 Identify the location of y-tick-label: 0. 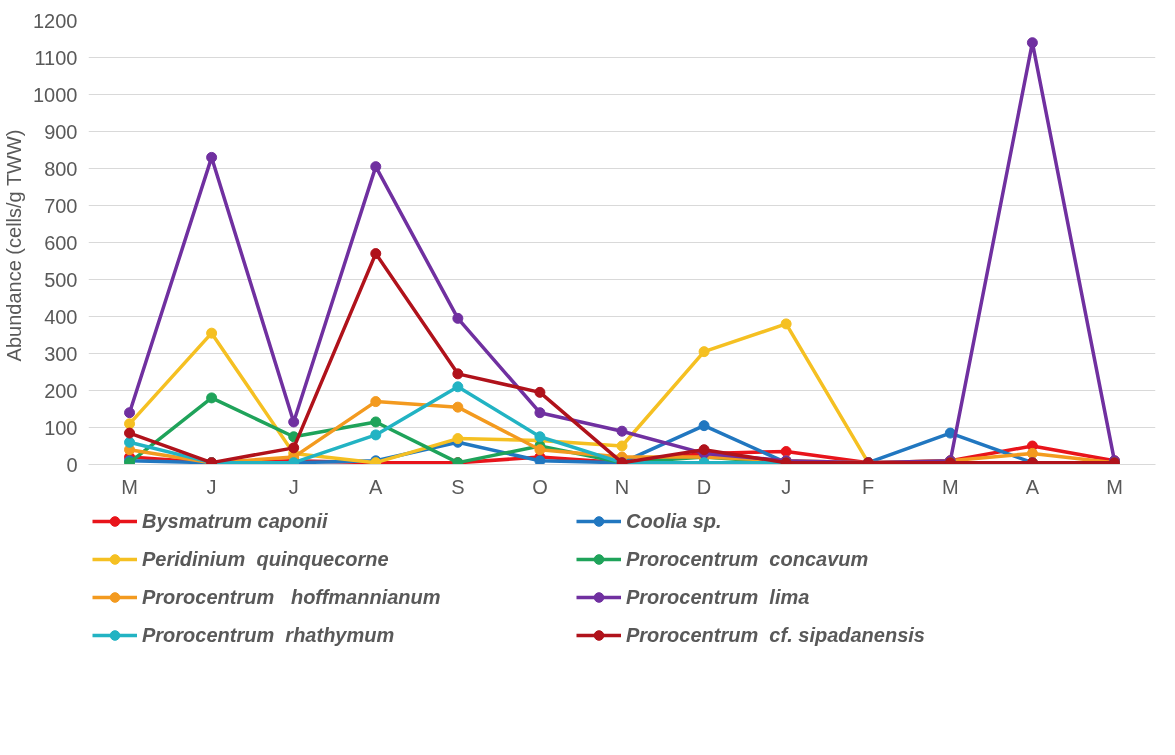
(72, 464).